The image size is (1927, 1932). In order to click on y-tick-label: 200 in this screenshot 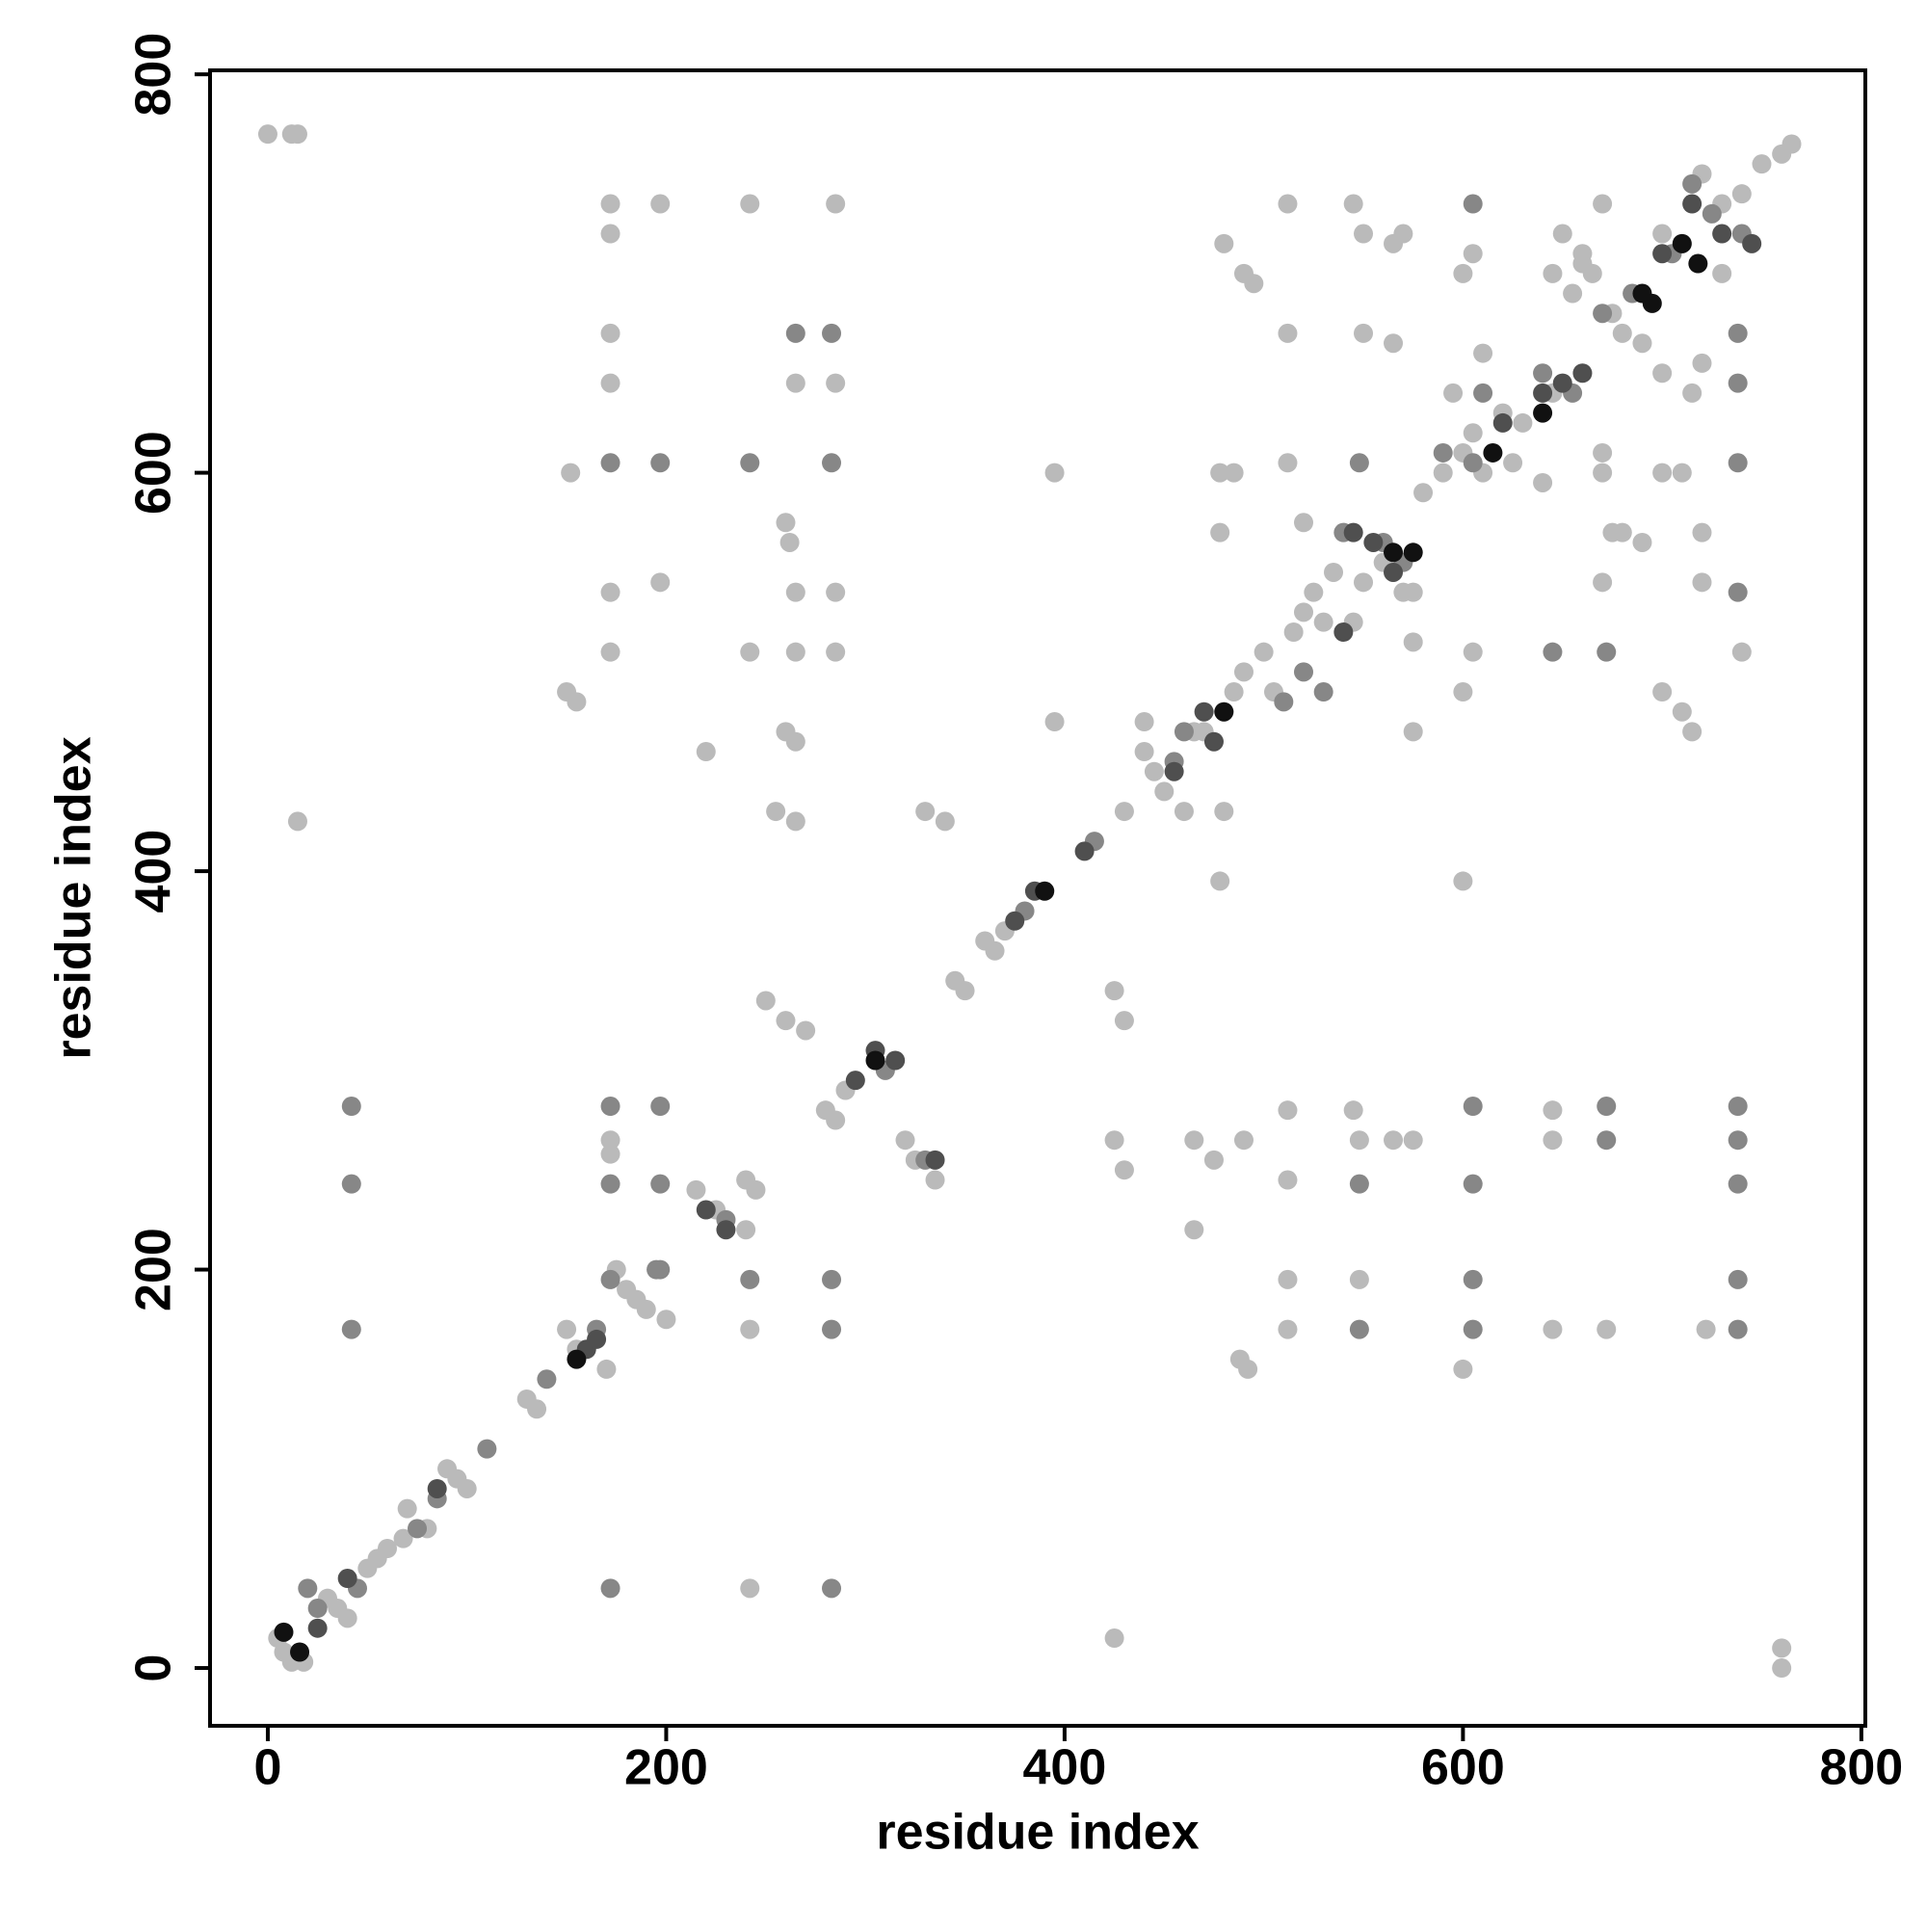, I will do `click(154, 1269)`.